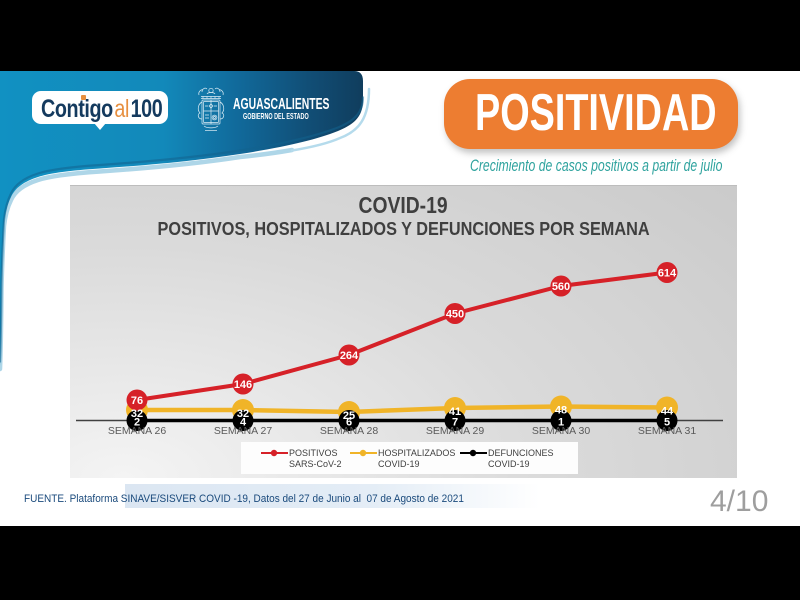 This screenshot has height=600, width=800. Describe the element at coordinates (561, 431) in the screenshot. I see `svg-text: SEMANA 30` at that location.